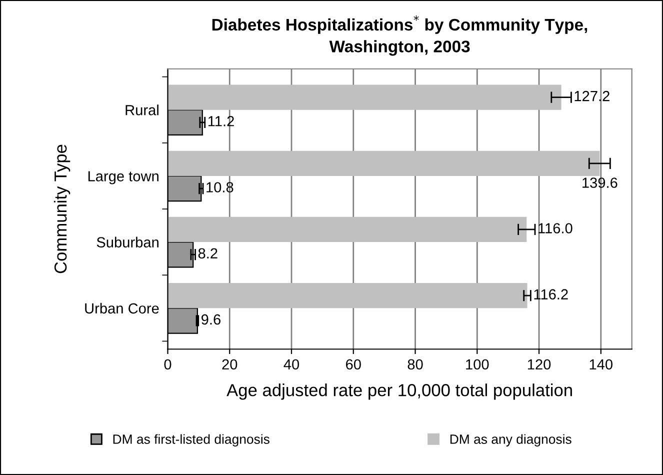  Describe the element at coordinates (230, 364) in the screenshot. I see `x-tick-label: 20` at that location.